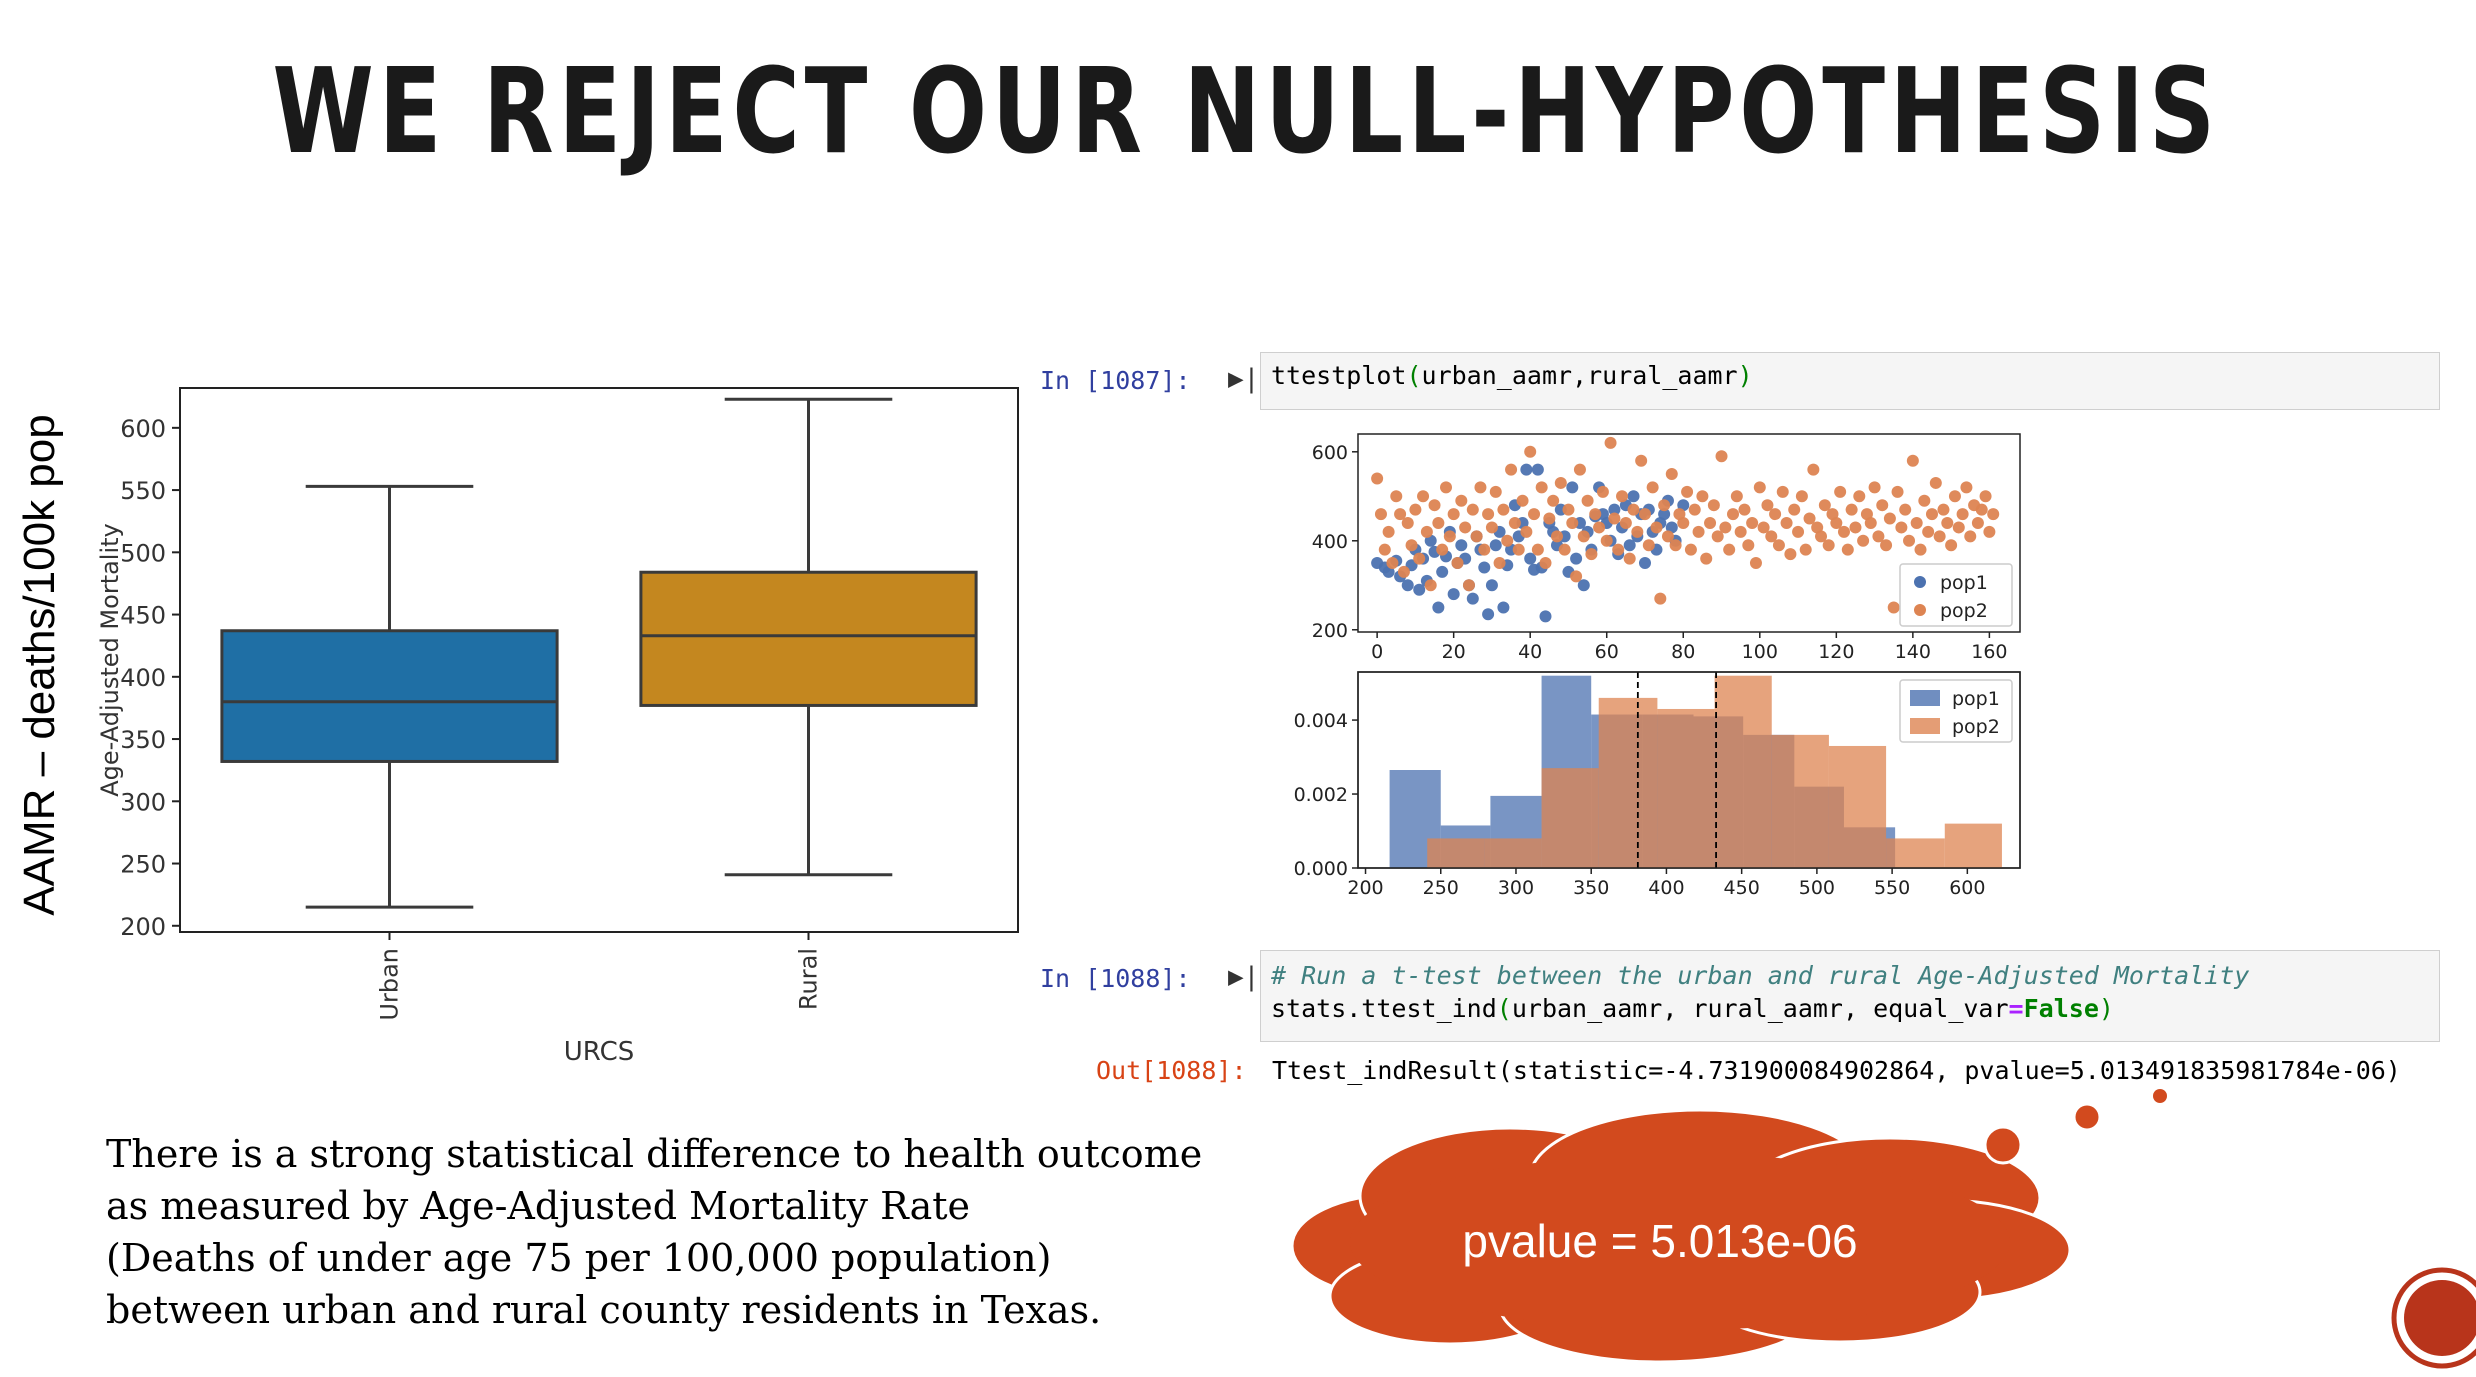  I want to click on cell2-equals: =, so click(2016, 1008).